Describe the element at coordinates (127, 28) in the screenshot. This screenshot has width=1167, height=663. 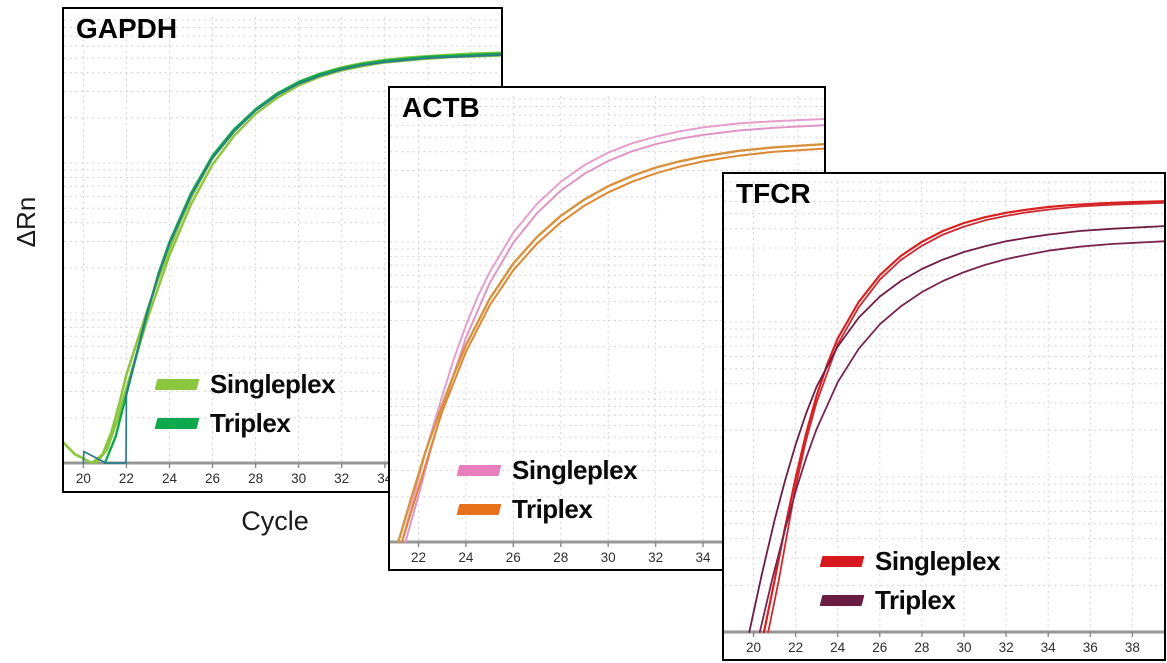
I see `panel-title-gapdh: GAPDH` at that location.